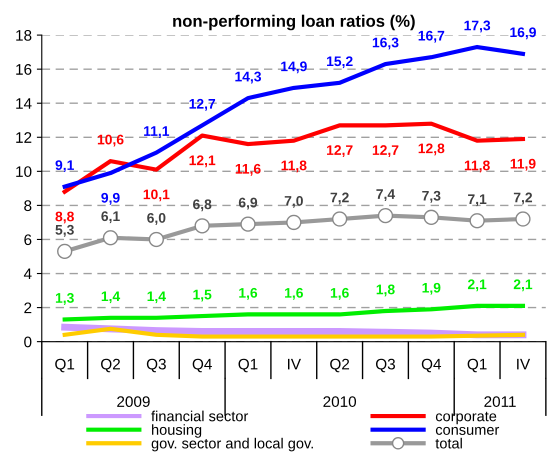  Describe the element at coordinates (110, 217) in the screenshot. I see `data-label: 6,1` at that location.